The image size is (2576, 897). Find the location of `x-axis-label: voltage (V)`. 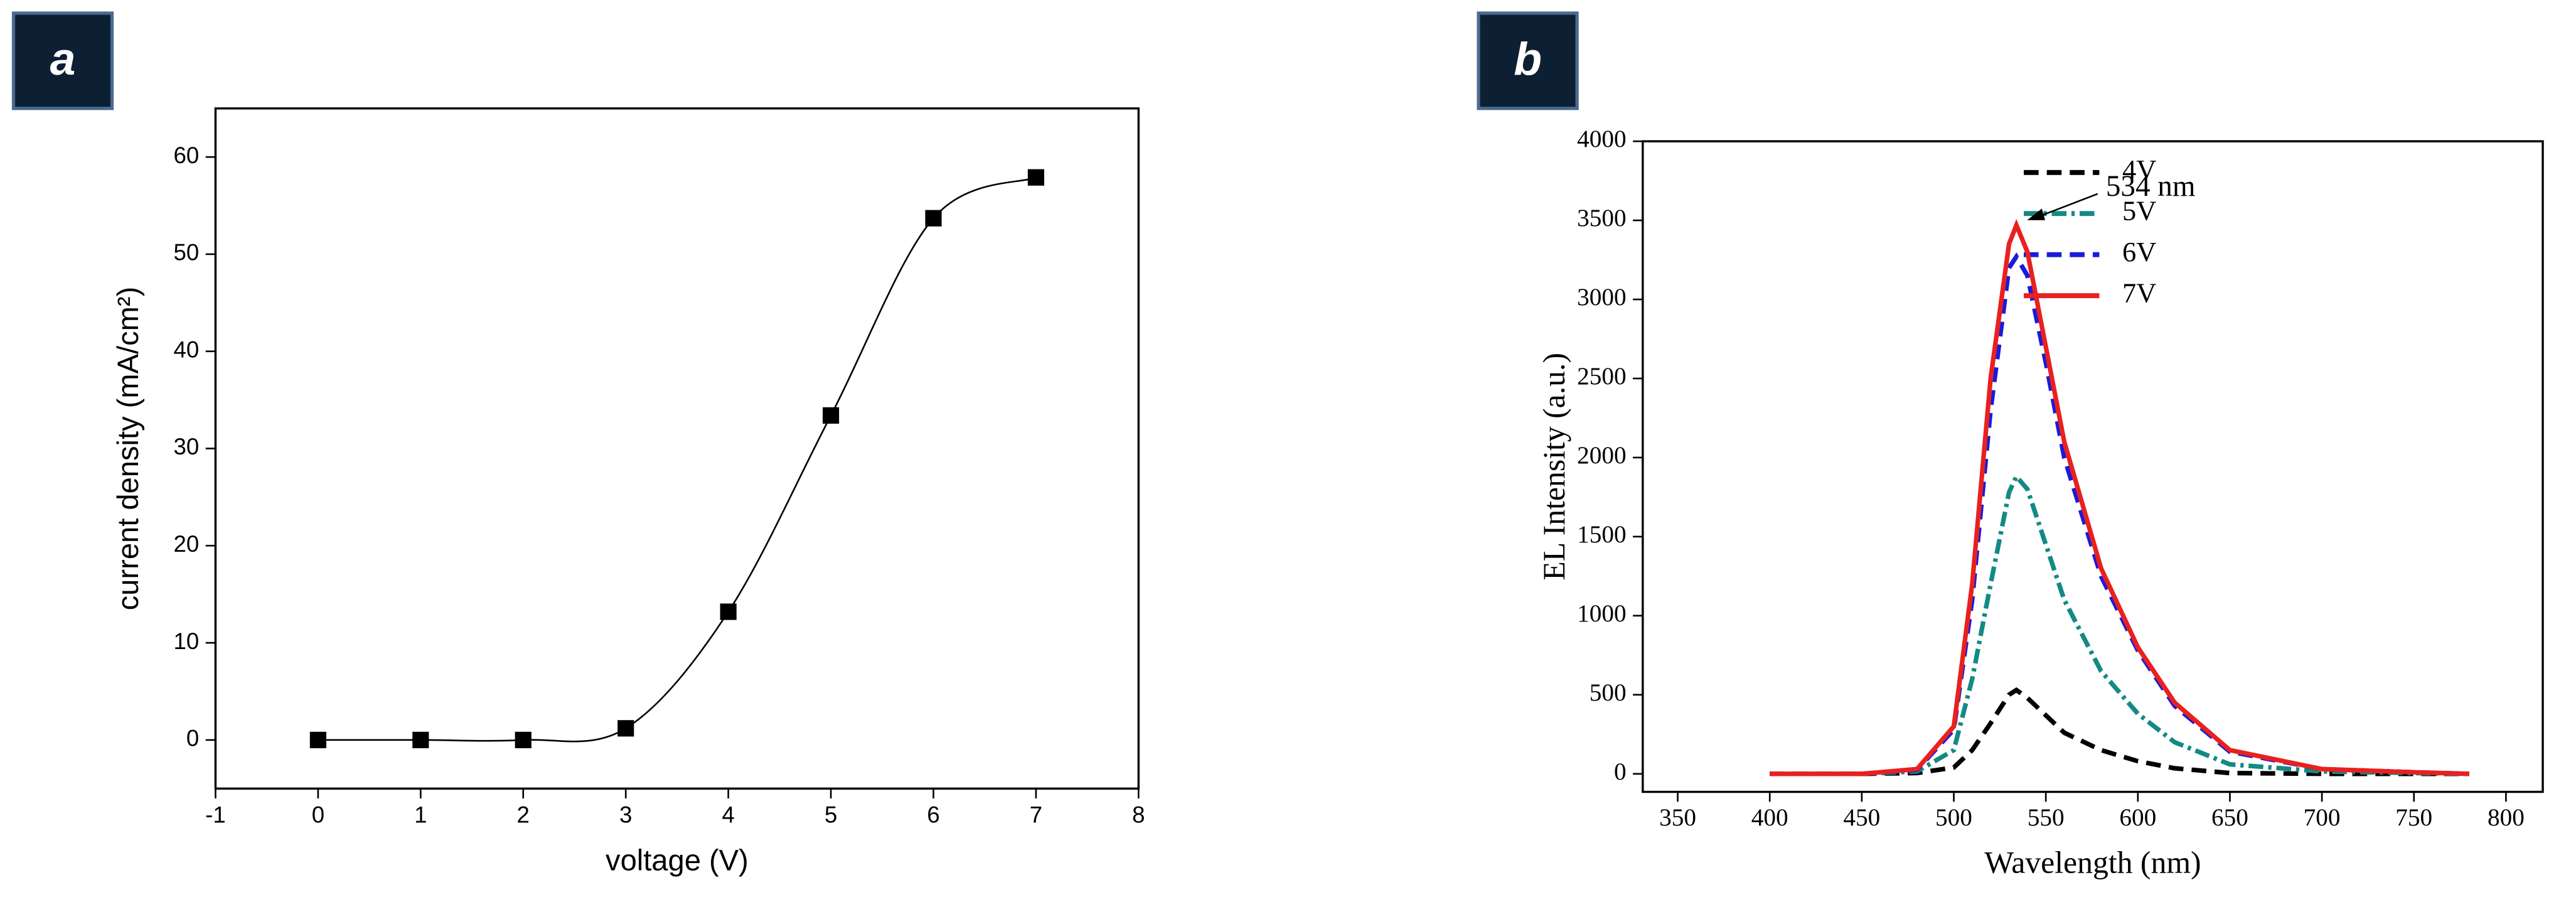

x-axis-label: voltage (V) is located at coordinates (678, 859).